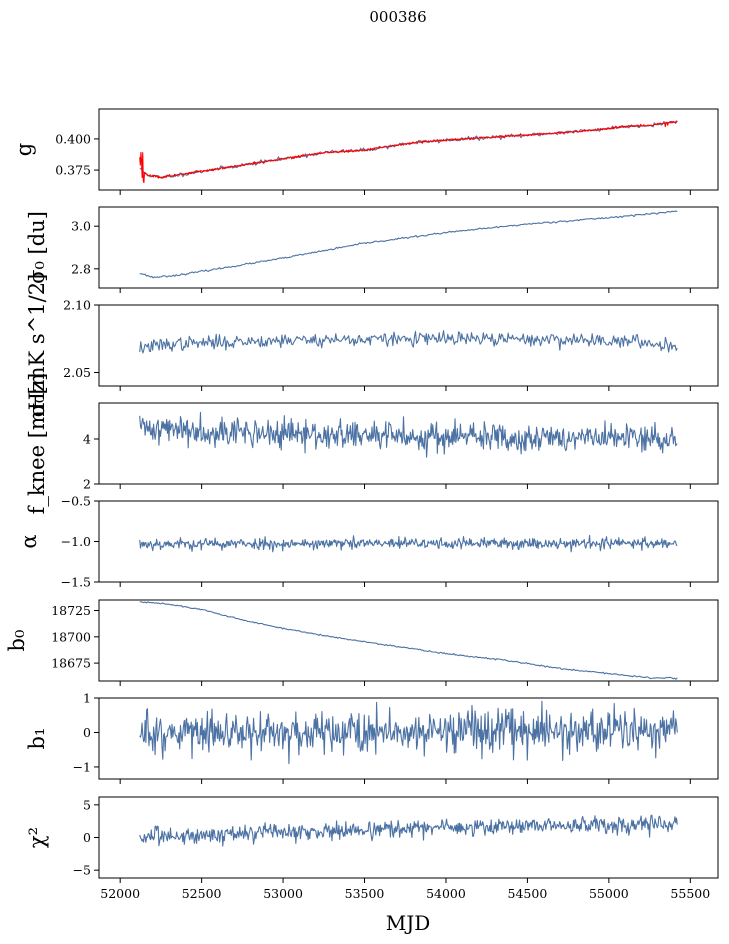 Image resolution: width=729 pixels, height=944 pixels. I want to click on y-axis-label: χ², so click(37, 837).